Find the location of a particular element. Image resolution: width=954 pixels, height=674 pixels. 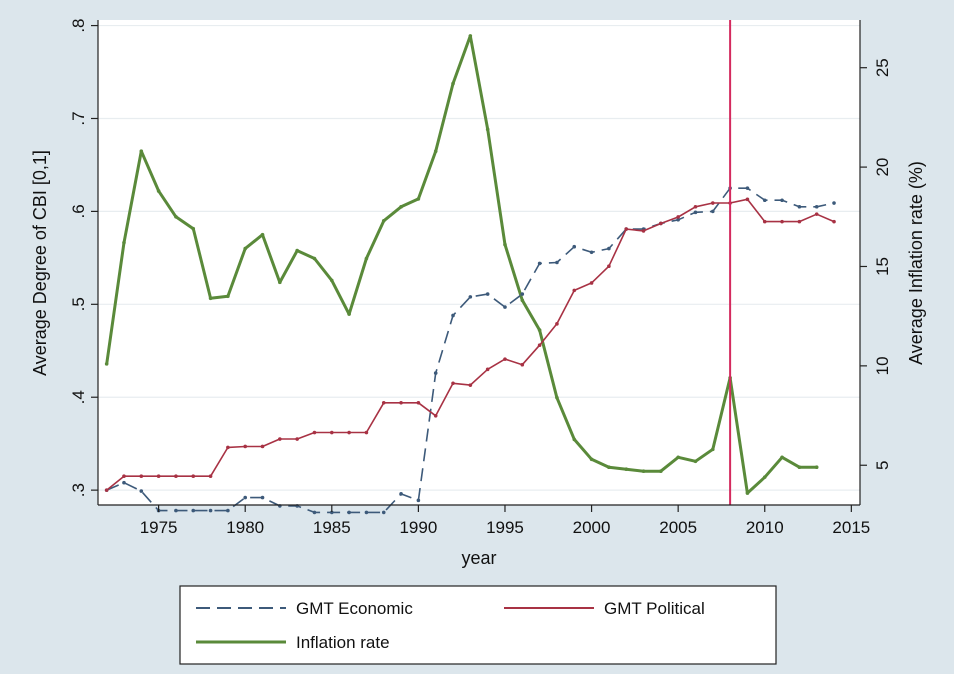

y-right-tick-label: 15 is located at coordinates (882, 266).